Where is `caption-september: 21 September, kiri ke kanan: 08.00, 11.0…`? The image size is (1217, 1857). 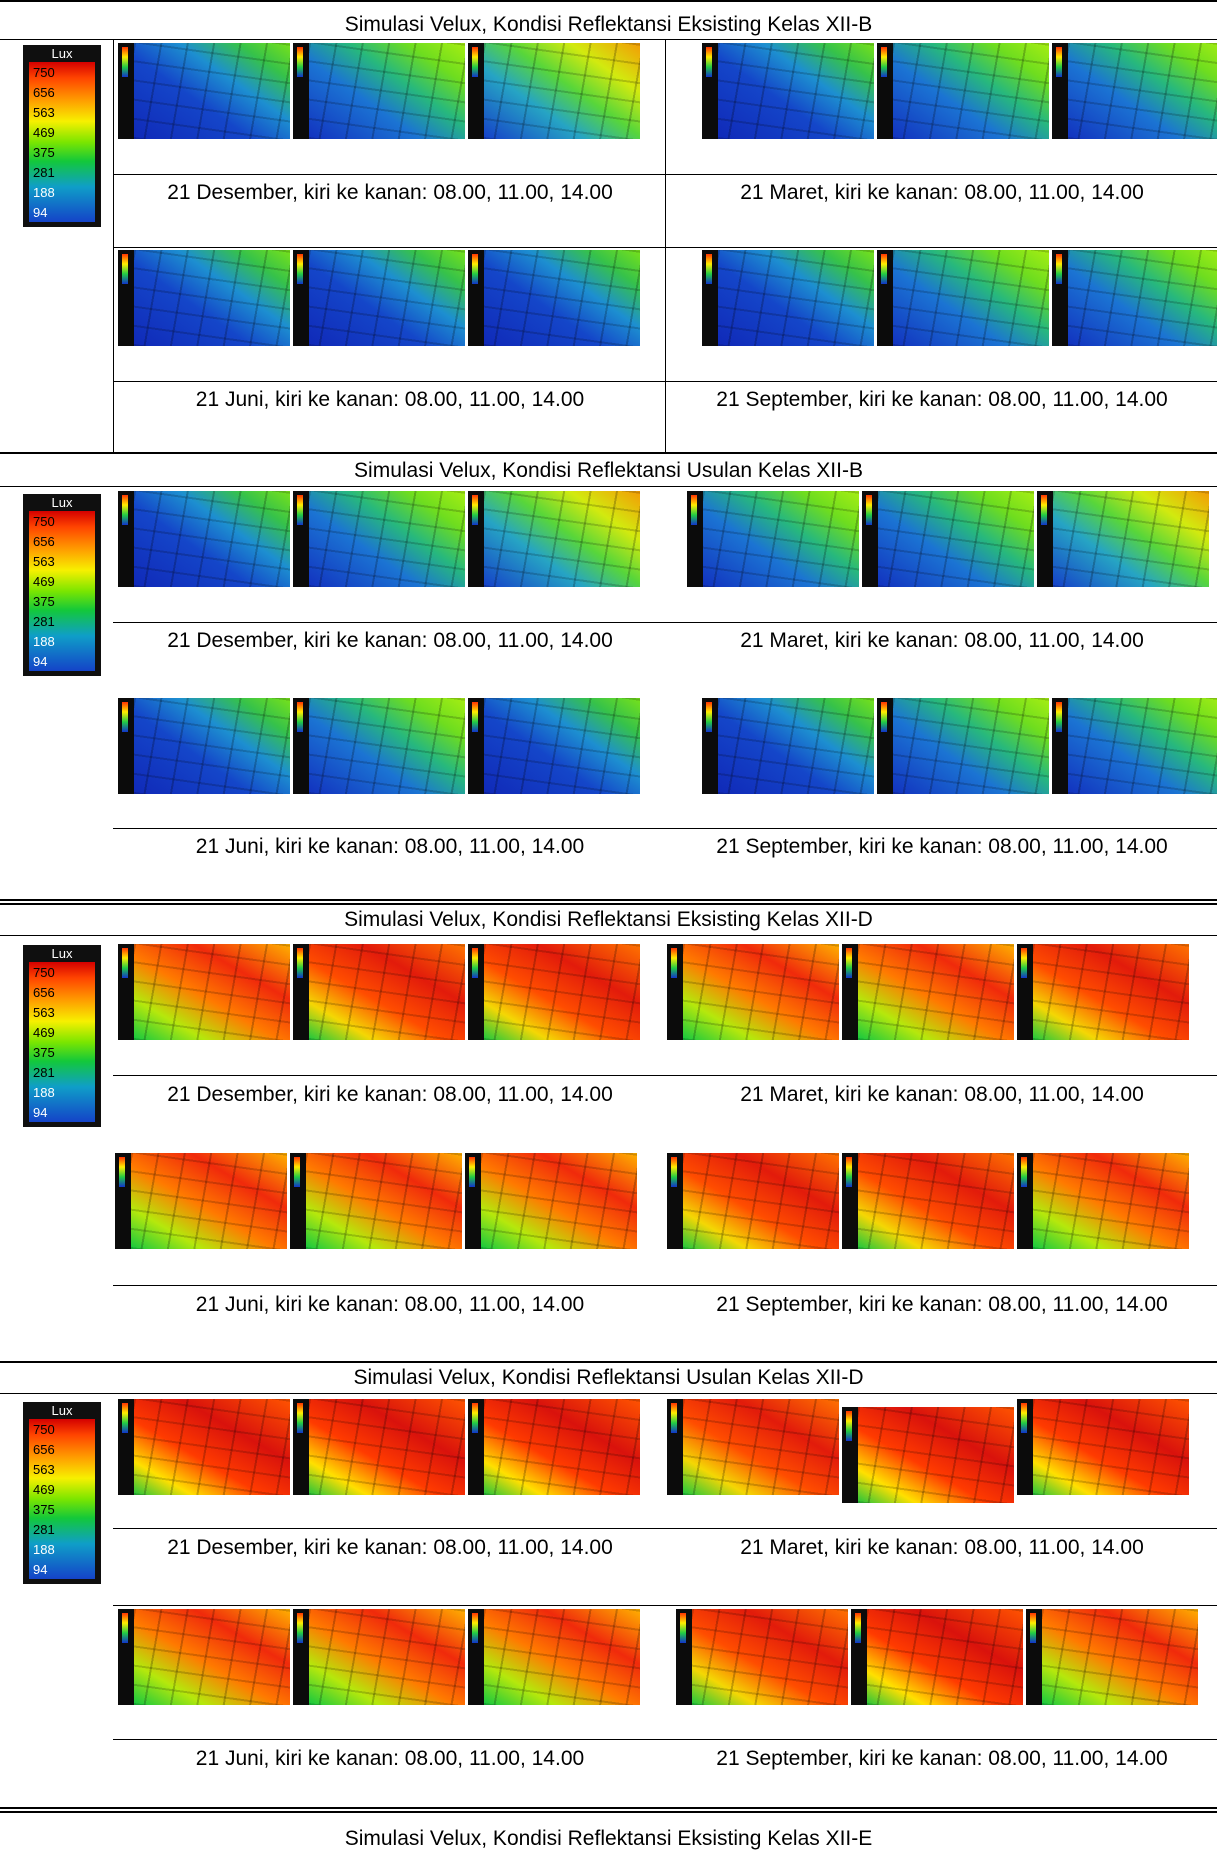 caption-september: 21 September, kiri ke kanan: 08.00, 11.0… is located at coordinates (942, 1758).